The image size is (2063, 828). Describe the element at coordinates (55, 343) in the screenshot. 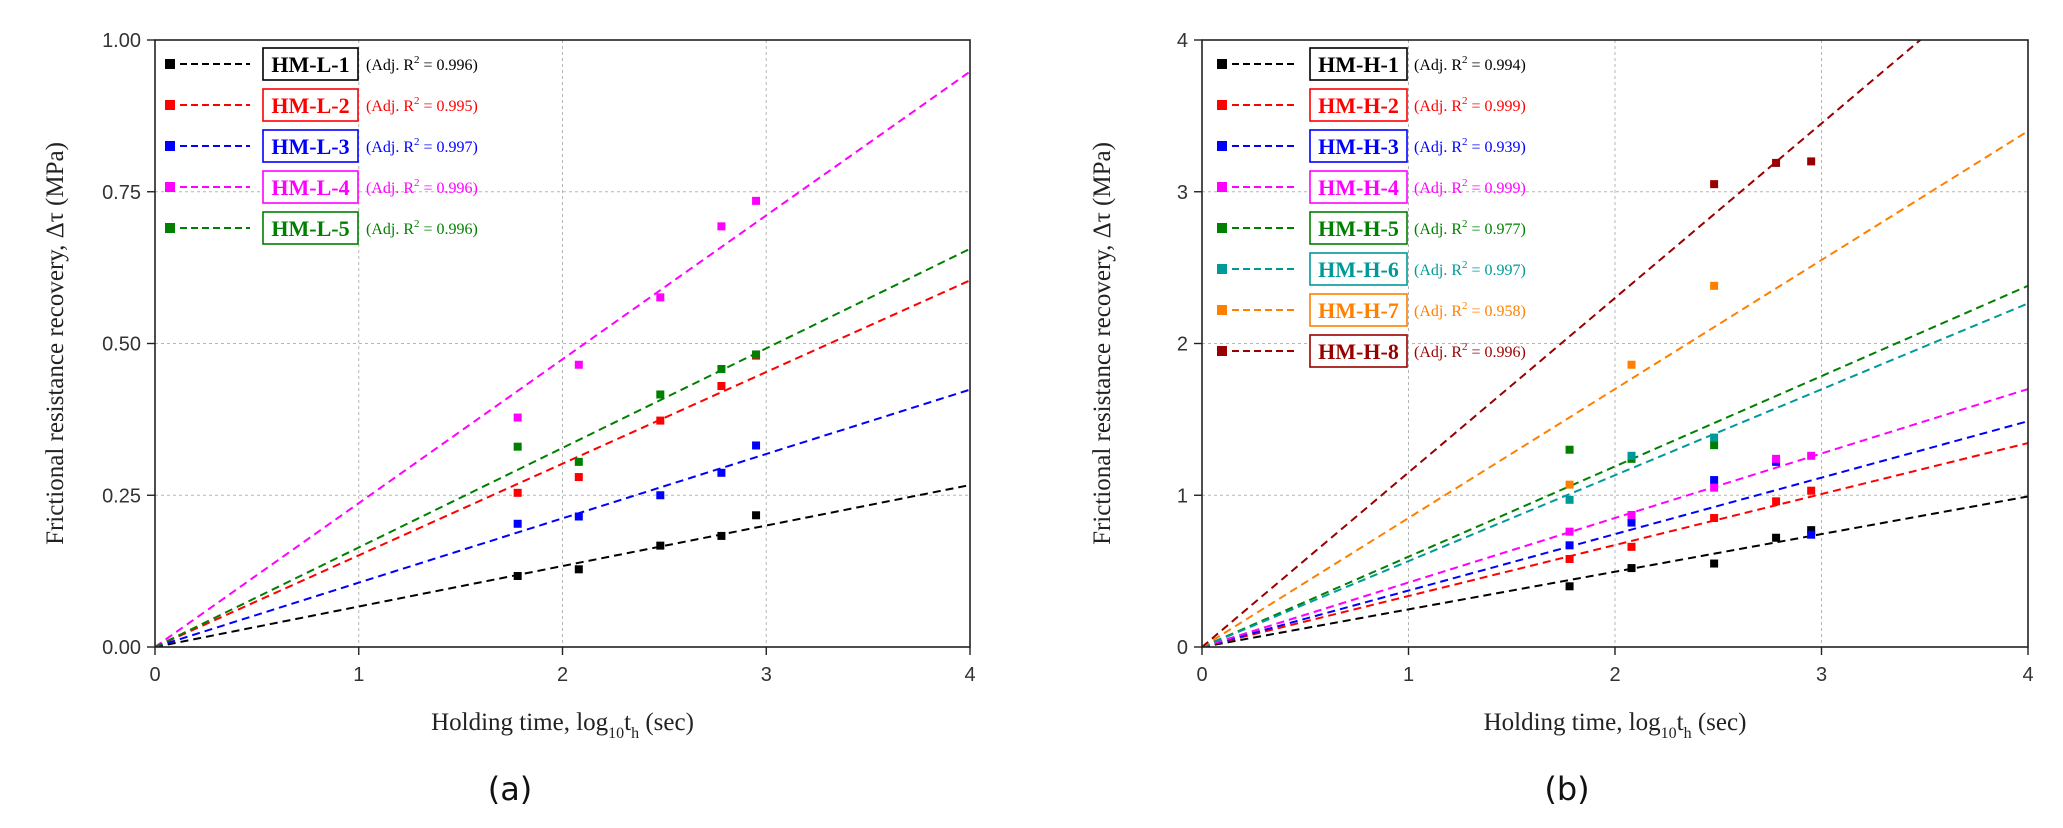

I see `y-axis-title: Frictional resistance recovery, Δτ (MPa)` at that location.